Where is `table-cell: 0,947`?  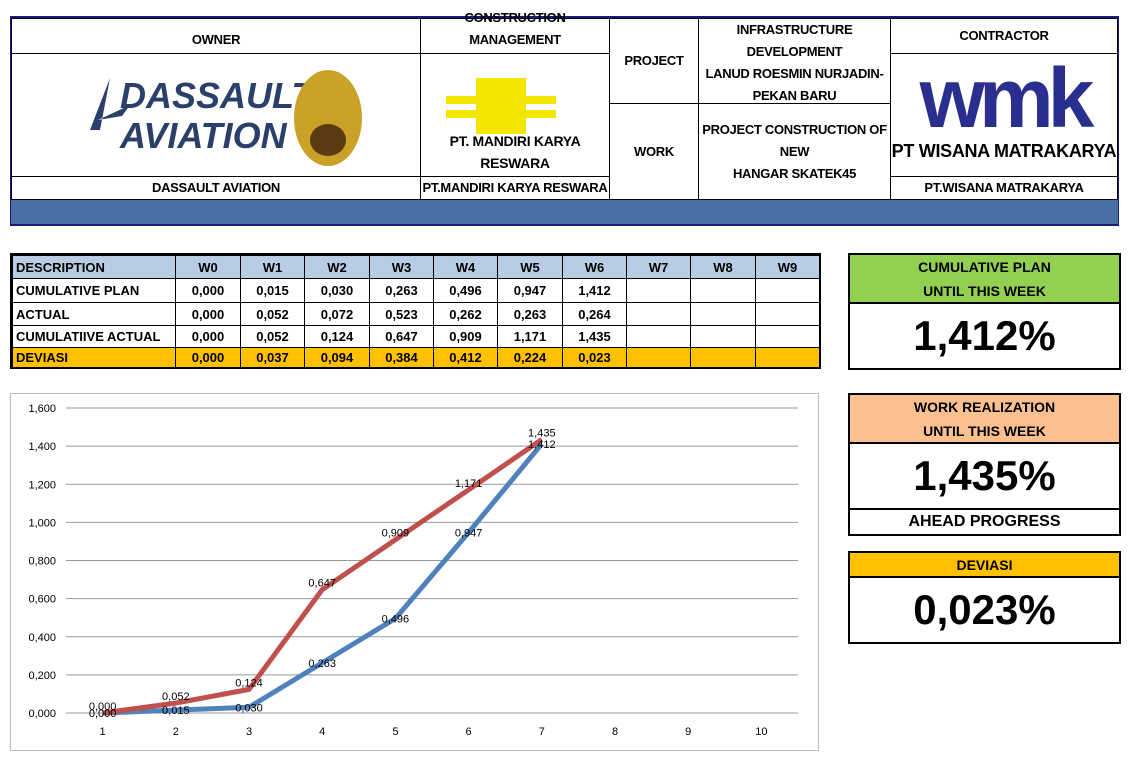
table-cell: 0,947 is located at coordinates (530, 290).